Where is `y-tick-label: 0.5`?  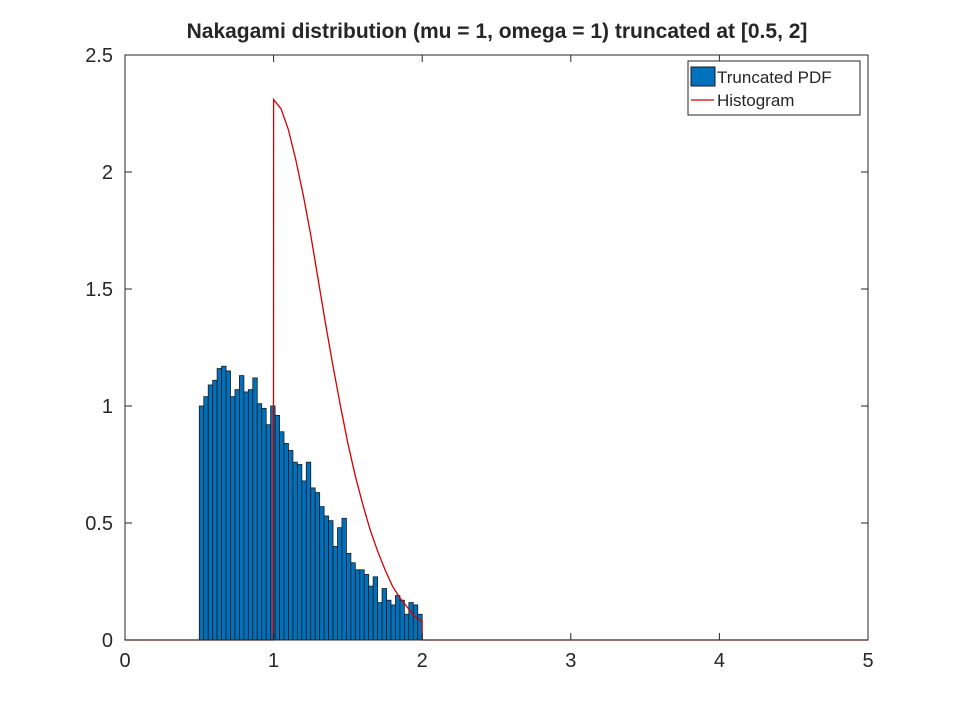
y-tick-label: 0.5 is located at coordinates (99, 524).